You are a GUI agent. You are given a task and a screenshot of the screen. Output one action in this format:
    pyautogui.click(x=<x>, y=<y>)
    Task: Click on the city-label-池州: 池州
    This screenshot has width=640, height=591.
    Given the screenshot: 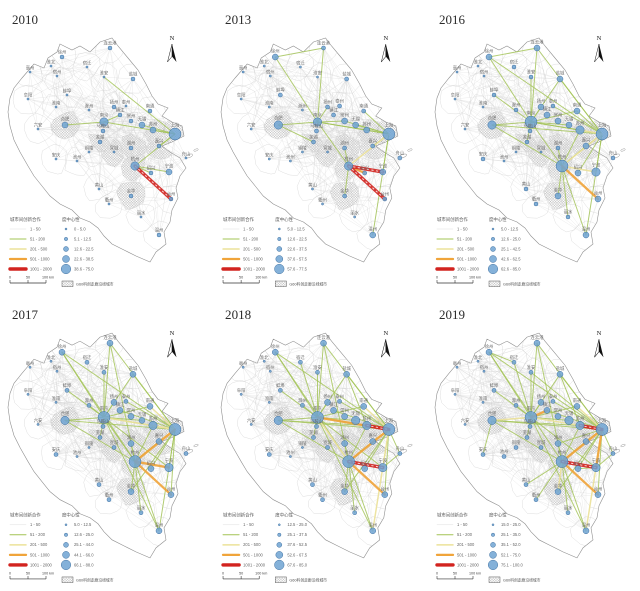 What is the action you would take?
    pyautogui.click(x=504, y=157)
    